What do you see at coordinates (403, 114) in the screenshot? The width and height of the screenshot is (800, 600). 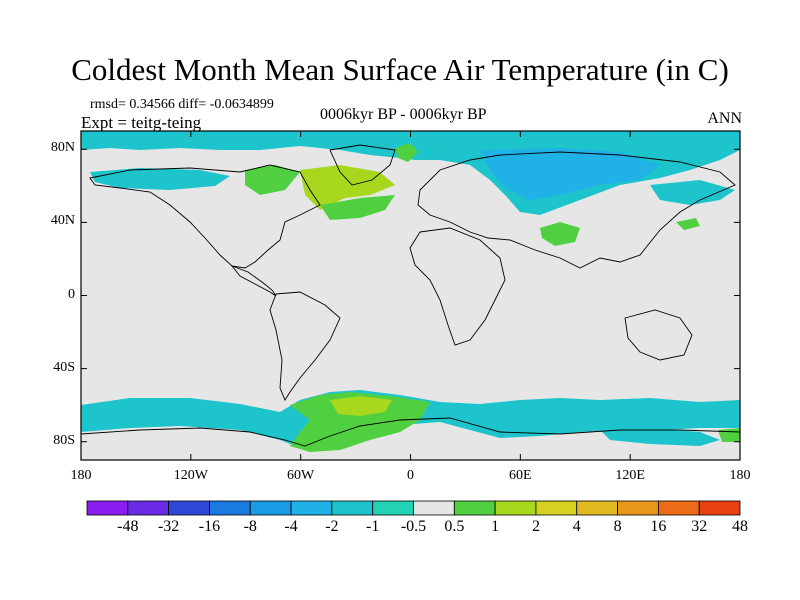 I see `period-subtitle: 0006kyr BP - 0006kyr BP` at bounding box center [403, 114].